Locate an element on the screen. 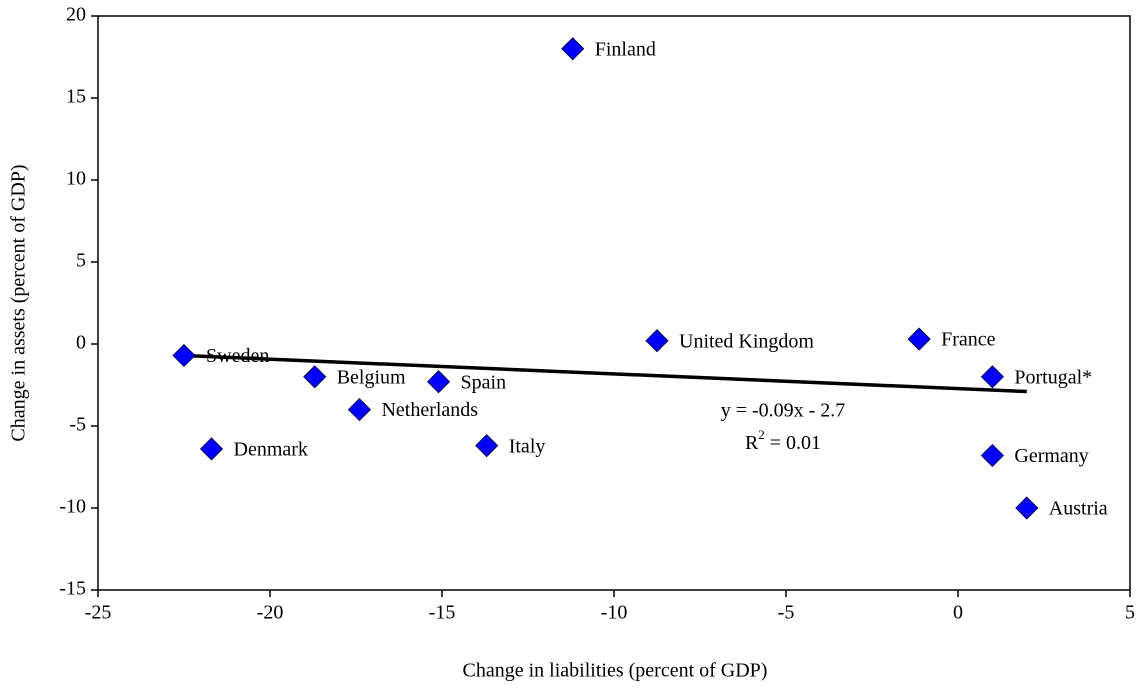  point-label: Portugal* is located at coordinates (1053, 377).